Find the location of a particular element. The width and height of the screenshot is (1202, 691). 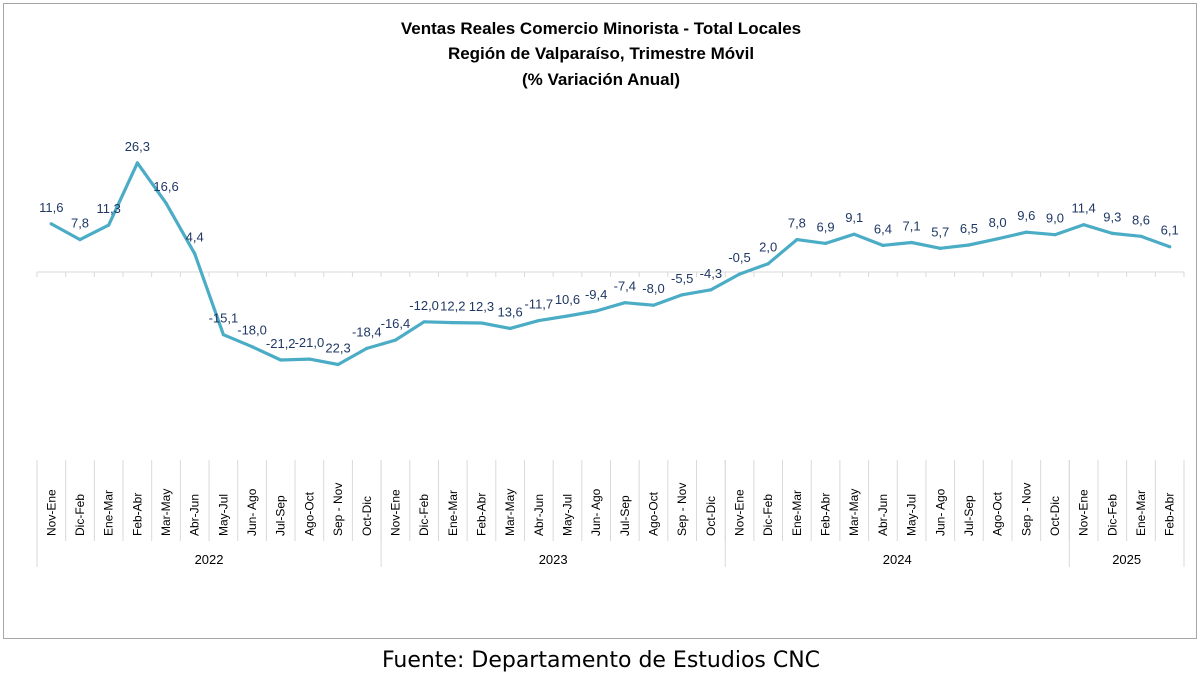

data-label: 16,6 is located at coordinates (165, 186).